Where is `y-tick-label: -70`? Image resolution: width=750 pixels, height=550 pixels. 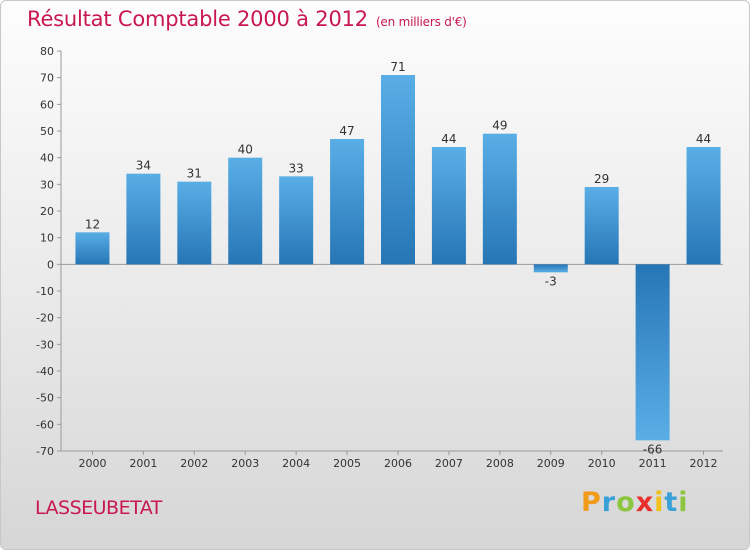
y-tick-label: -70 is located at coordinates (45, 451).